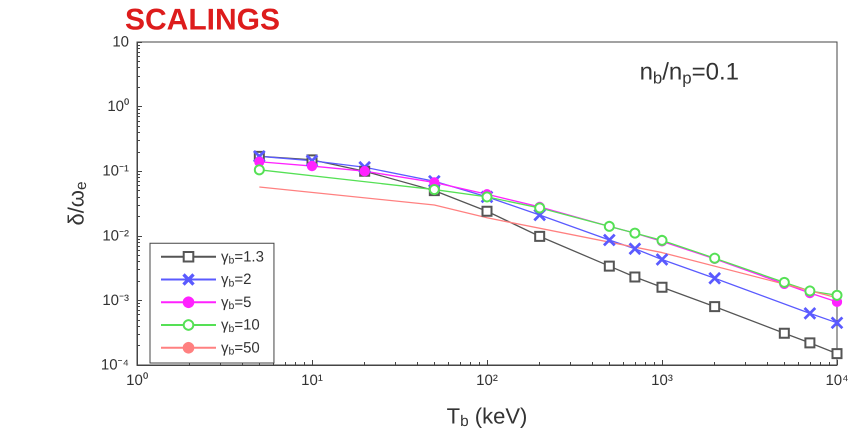 The image size is (859, 445). I want to click on y-tick-label: 10⁻², so click(115, 235).